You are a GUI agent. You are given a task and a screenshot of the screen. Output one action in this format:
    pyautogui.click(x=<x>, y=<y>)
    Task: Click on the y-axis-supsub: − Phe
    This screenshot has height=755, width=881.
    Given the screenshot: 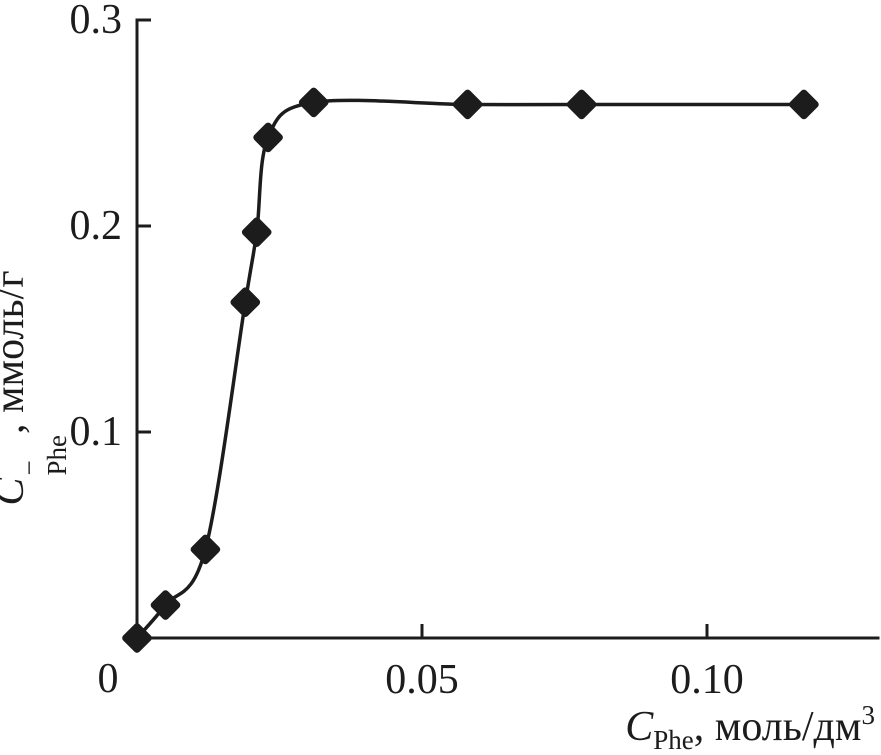 What is the action you would take?
    pyautogui.click(x=43, y=455)
    